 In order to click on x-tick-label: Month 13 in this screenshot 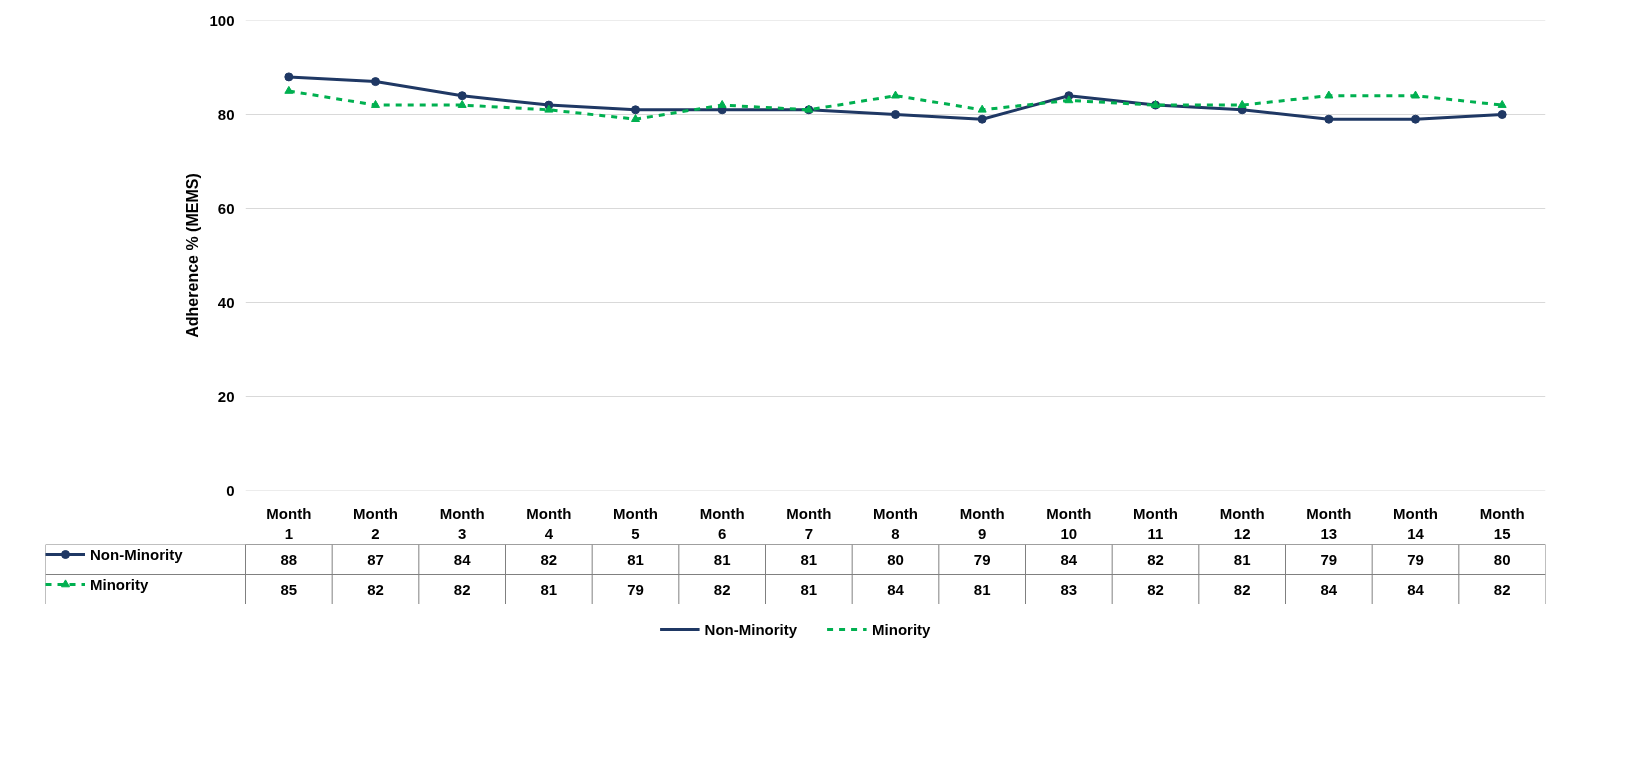, I will do `click(1329, 523)`.